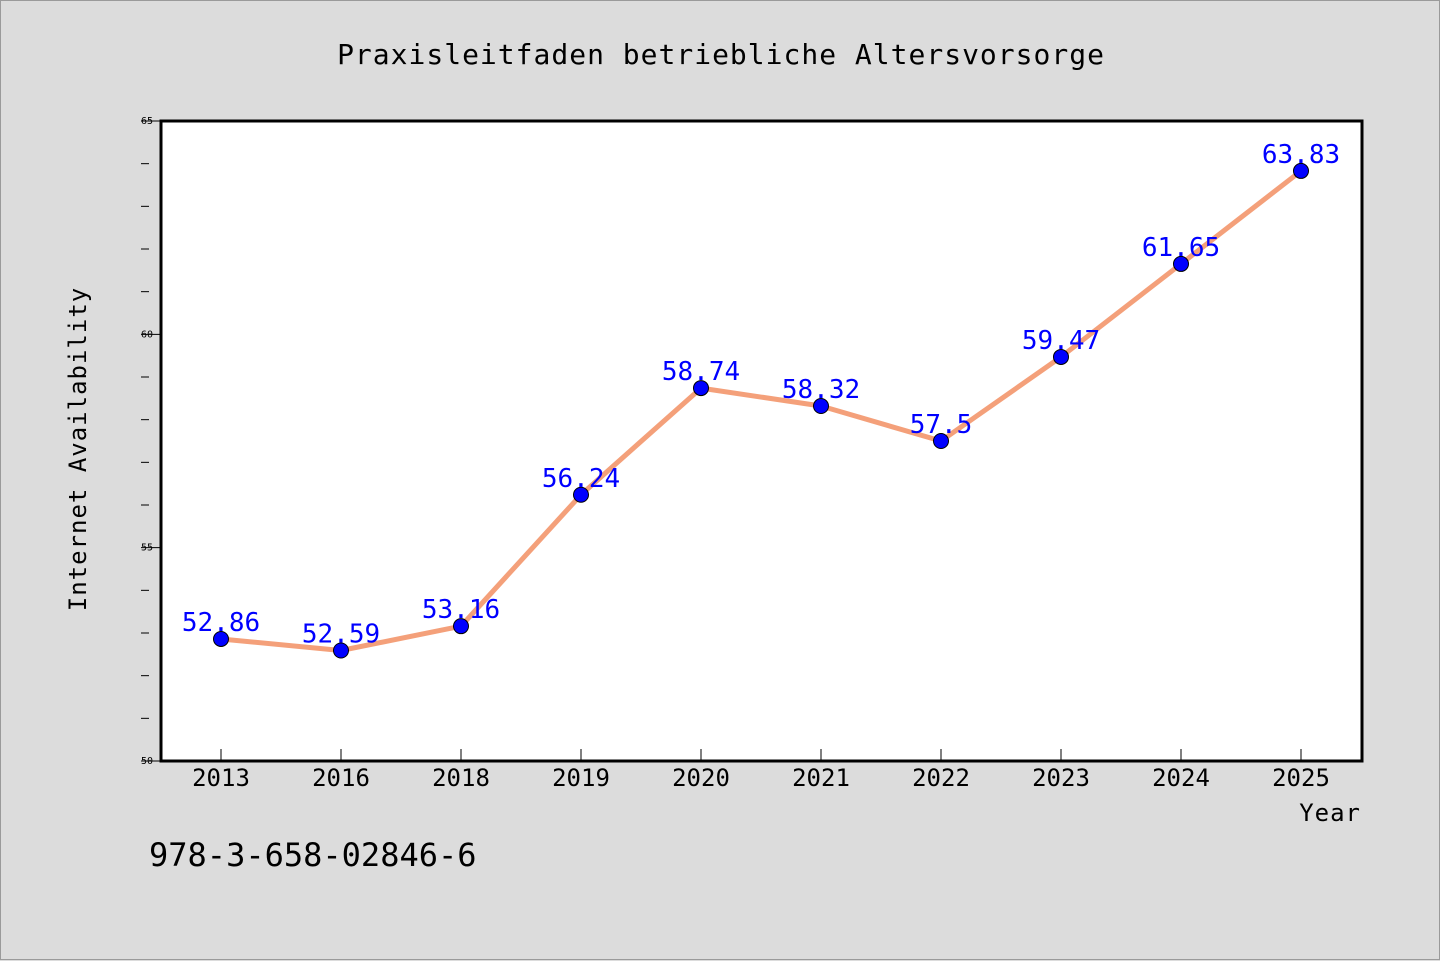 This screenshot has height=961, width=1440. Describe the element at coordinates (78, 449) in the screenshot. I see `y-axis-label: Internet Availability` at that location.